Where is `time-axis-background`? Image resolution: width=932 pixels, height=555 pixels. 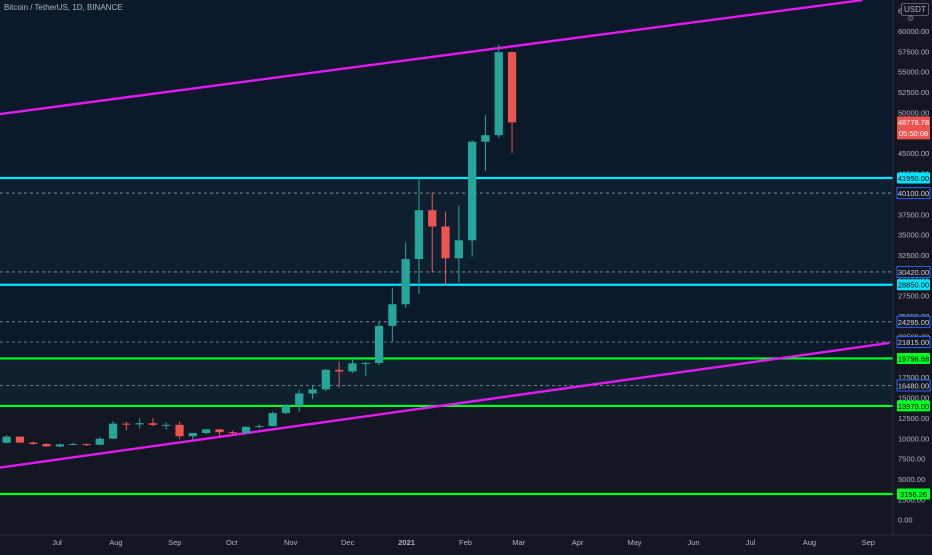
time-axis-background is located at coordinates (466, 542).